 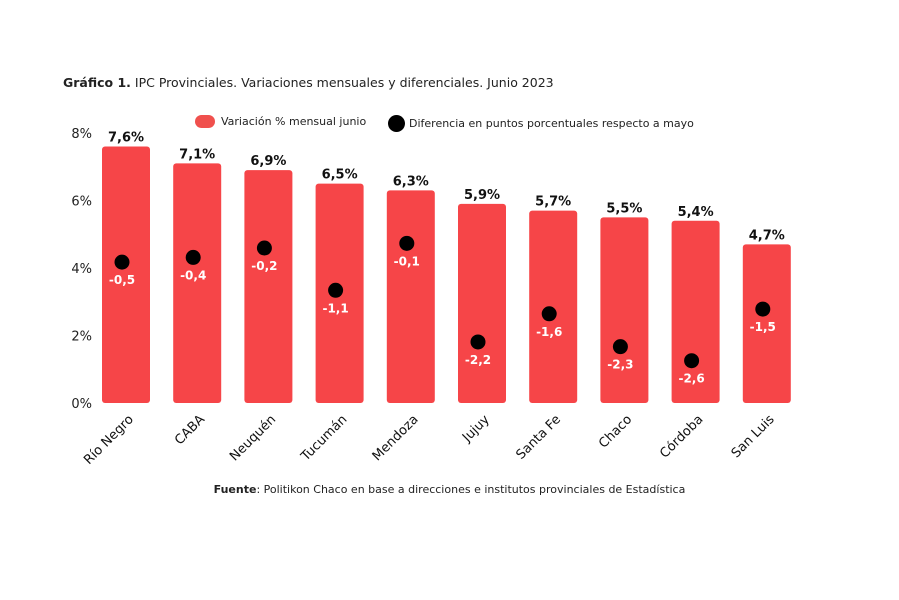 What do you see at coordinates (97, 82) in the screenshot?
I see `title-prefix: Gráfico 1.` at bounding box center [97, 82].